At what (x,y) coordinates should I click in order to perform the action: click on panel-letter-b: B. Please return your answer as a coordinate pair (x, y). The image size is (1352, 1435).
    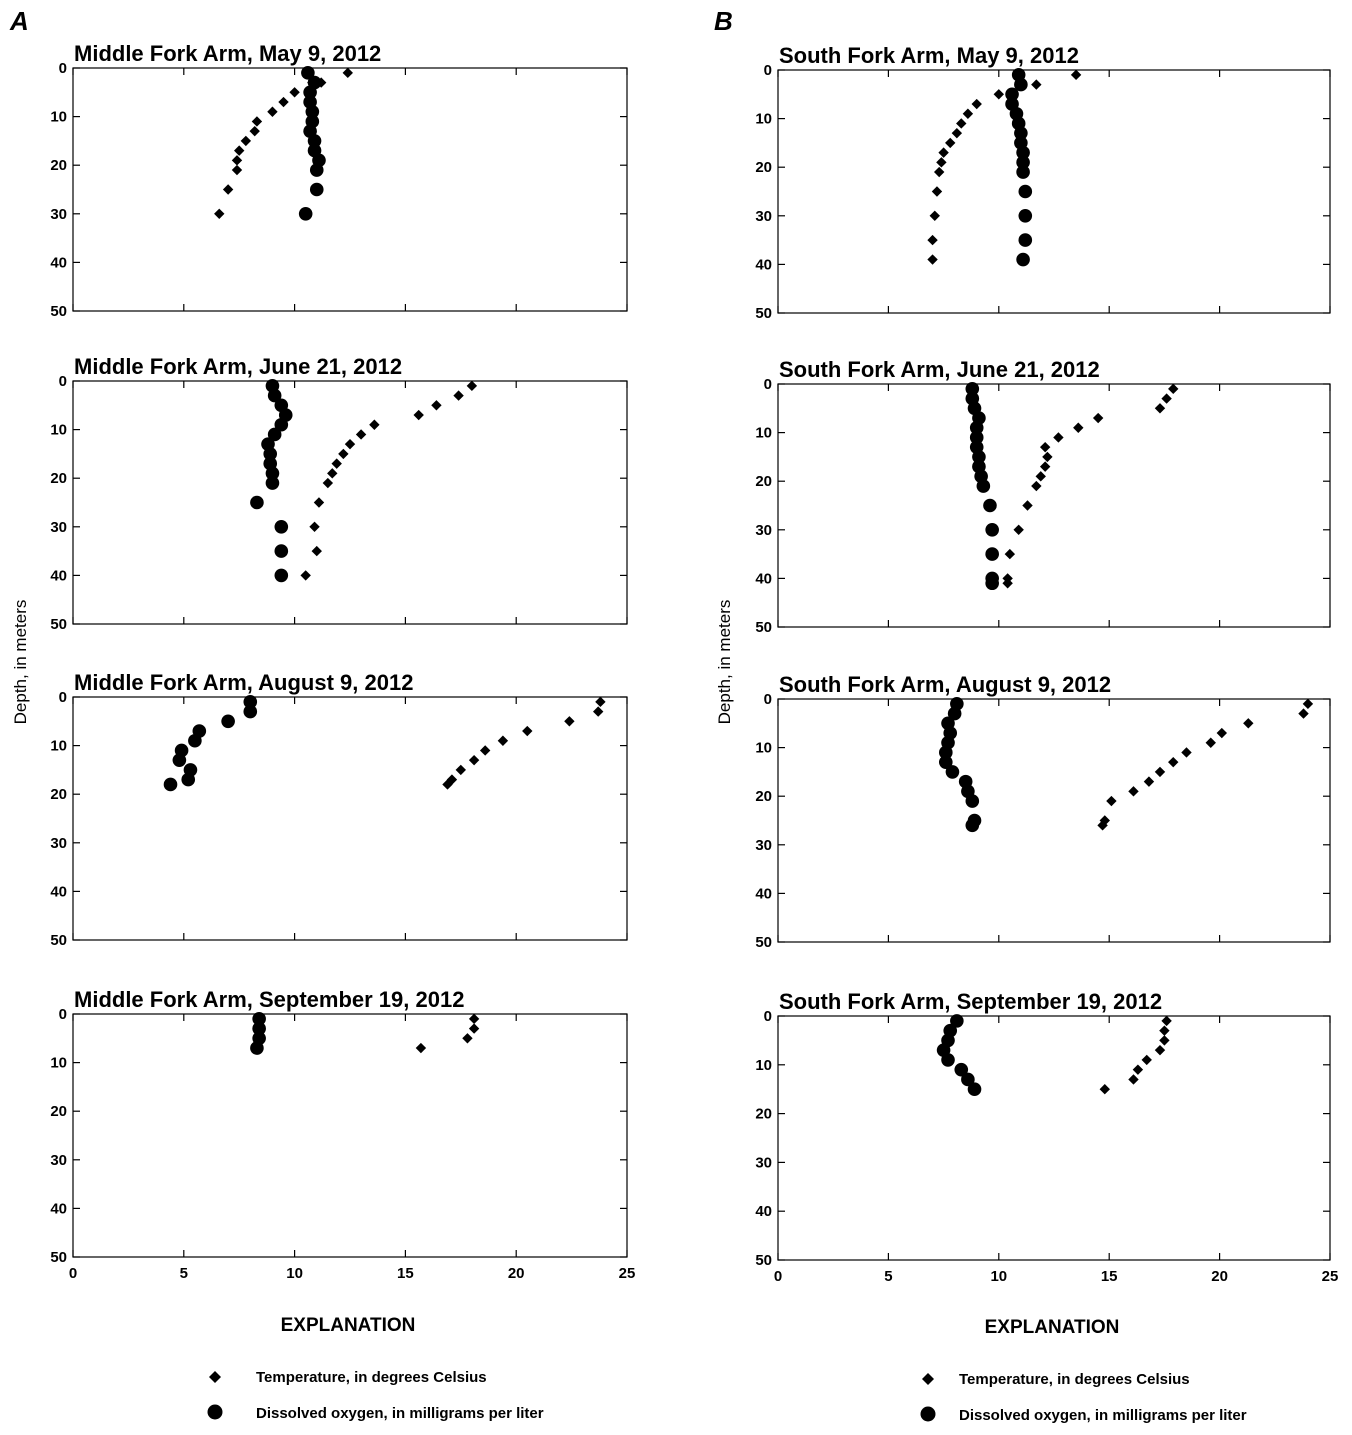
    Looking at the image, I should click on (723, 21).